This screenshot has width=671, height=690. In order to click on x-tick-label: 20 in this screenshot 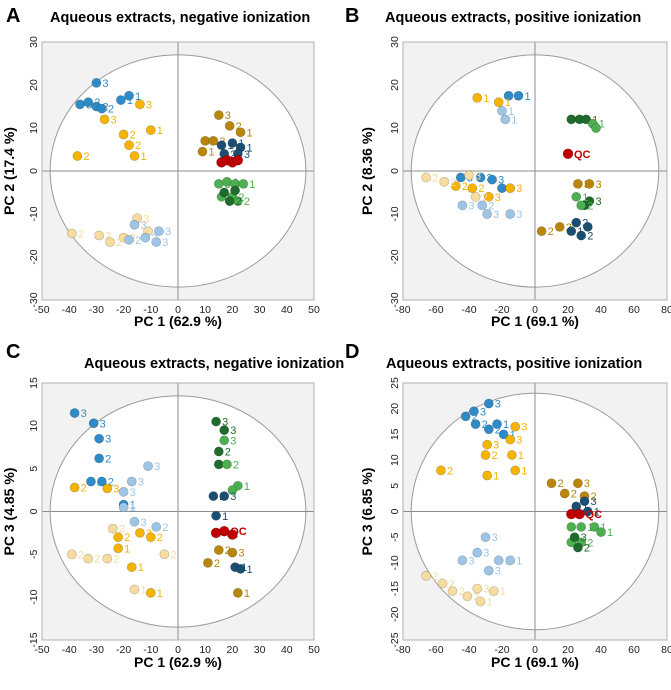, I will do `click(233, 650)`.